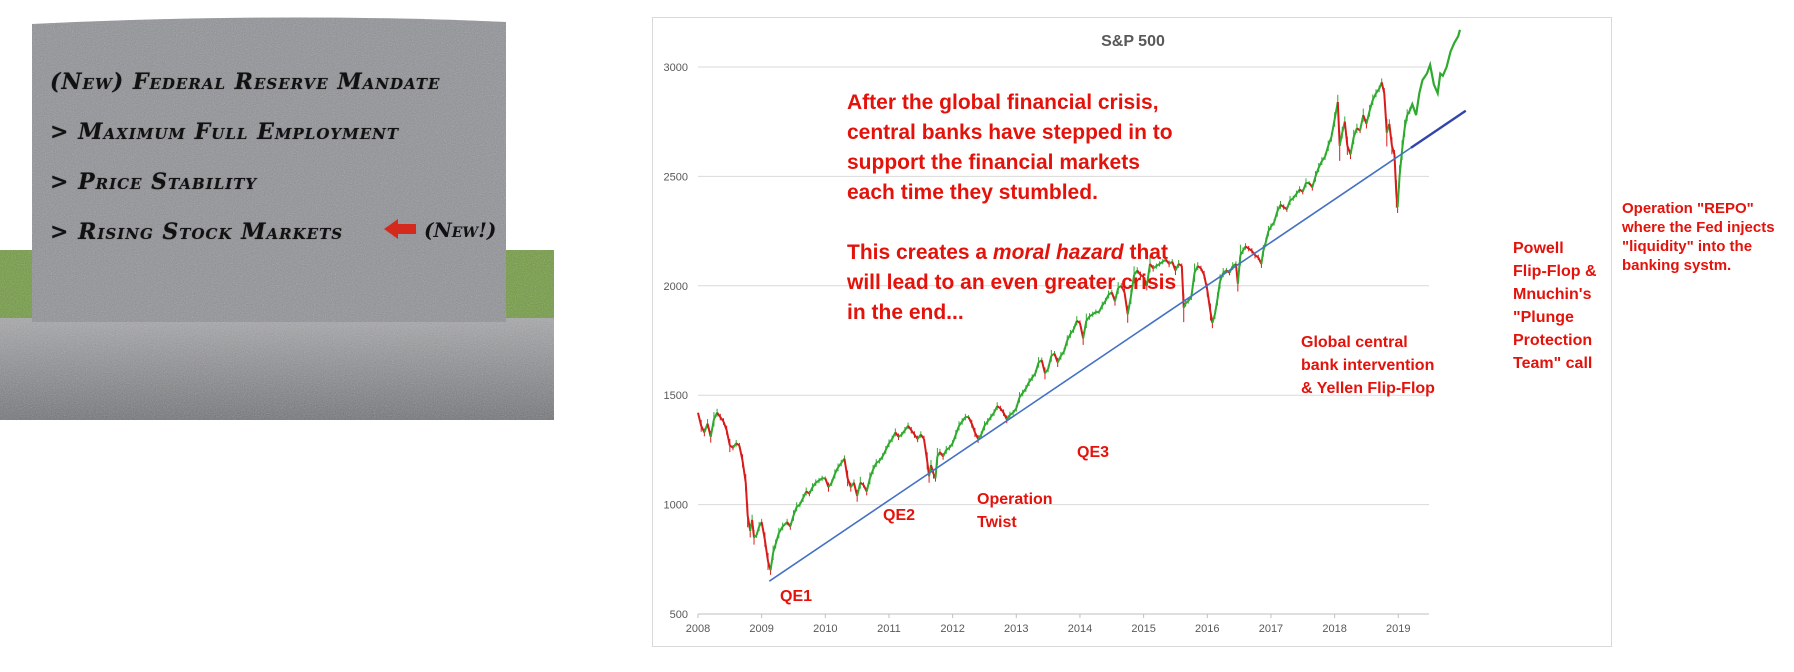 The height and width of the screenshot is (672, 1794). Describe the element at coordinates (1143, 629) in the screenshot. I see `x-tick-label: 2015` at that location.